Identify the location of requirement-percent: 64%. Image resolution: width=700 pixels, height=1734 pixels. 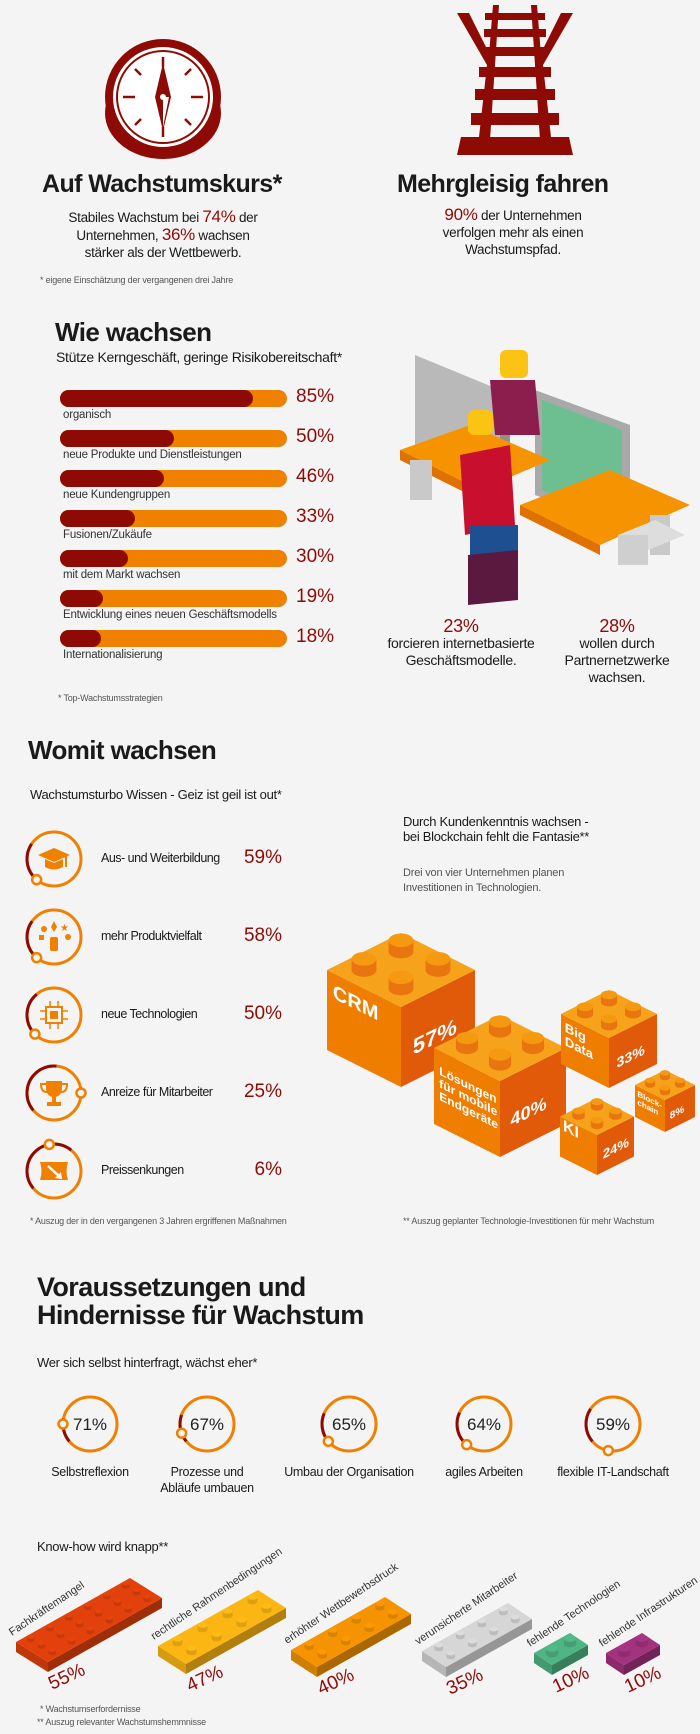
(484, 1424).